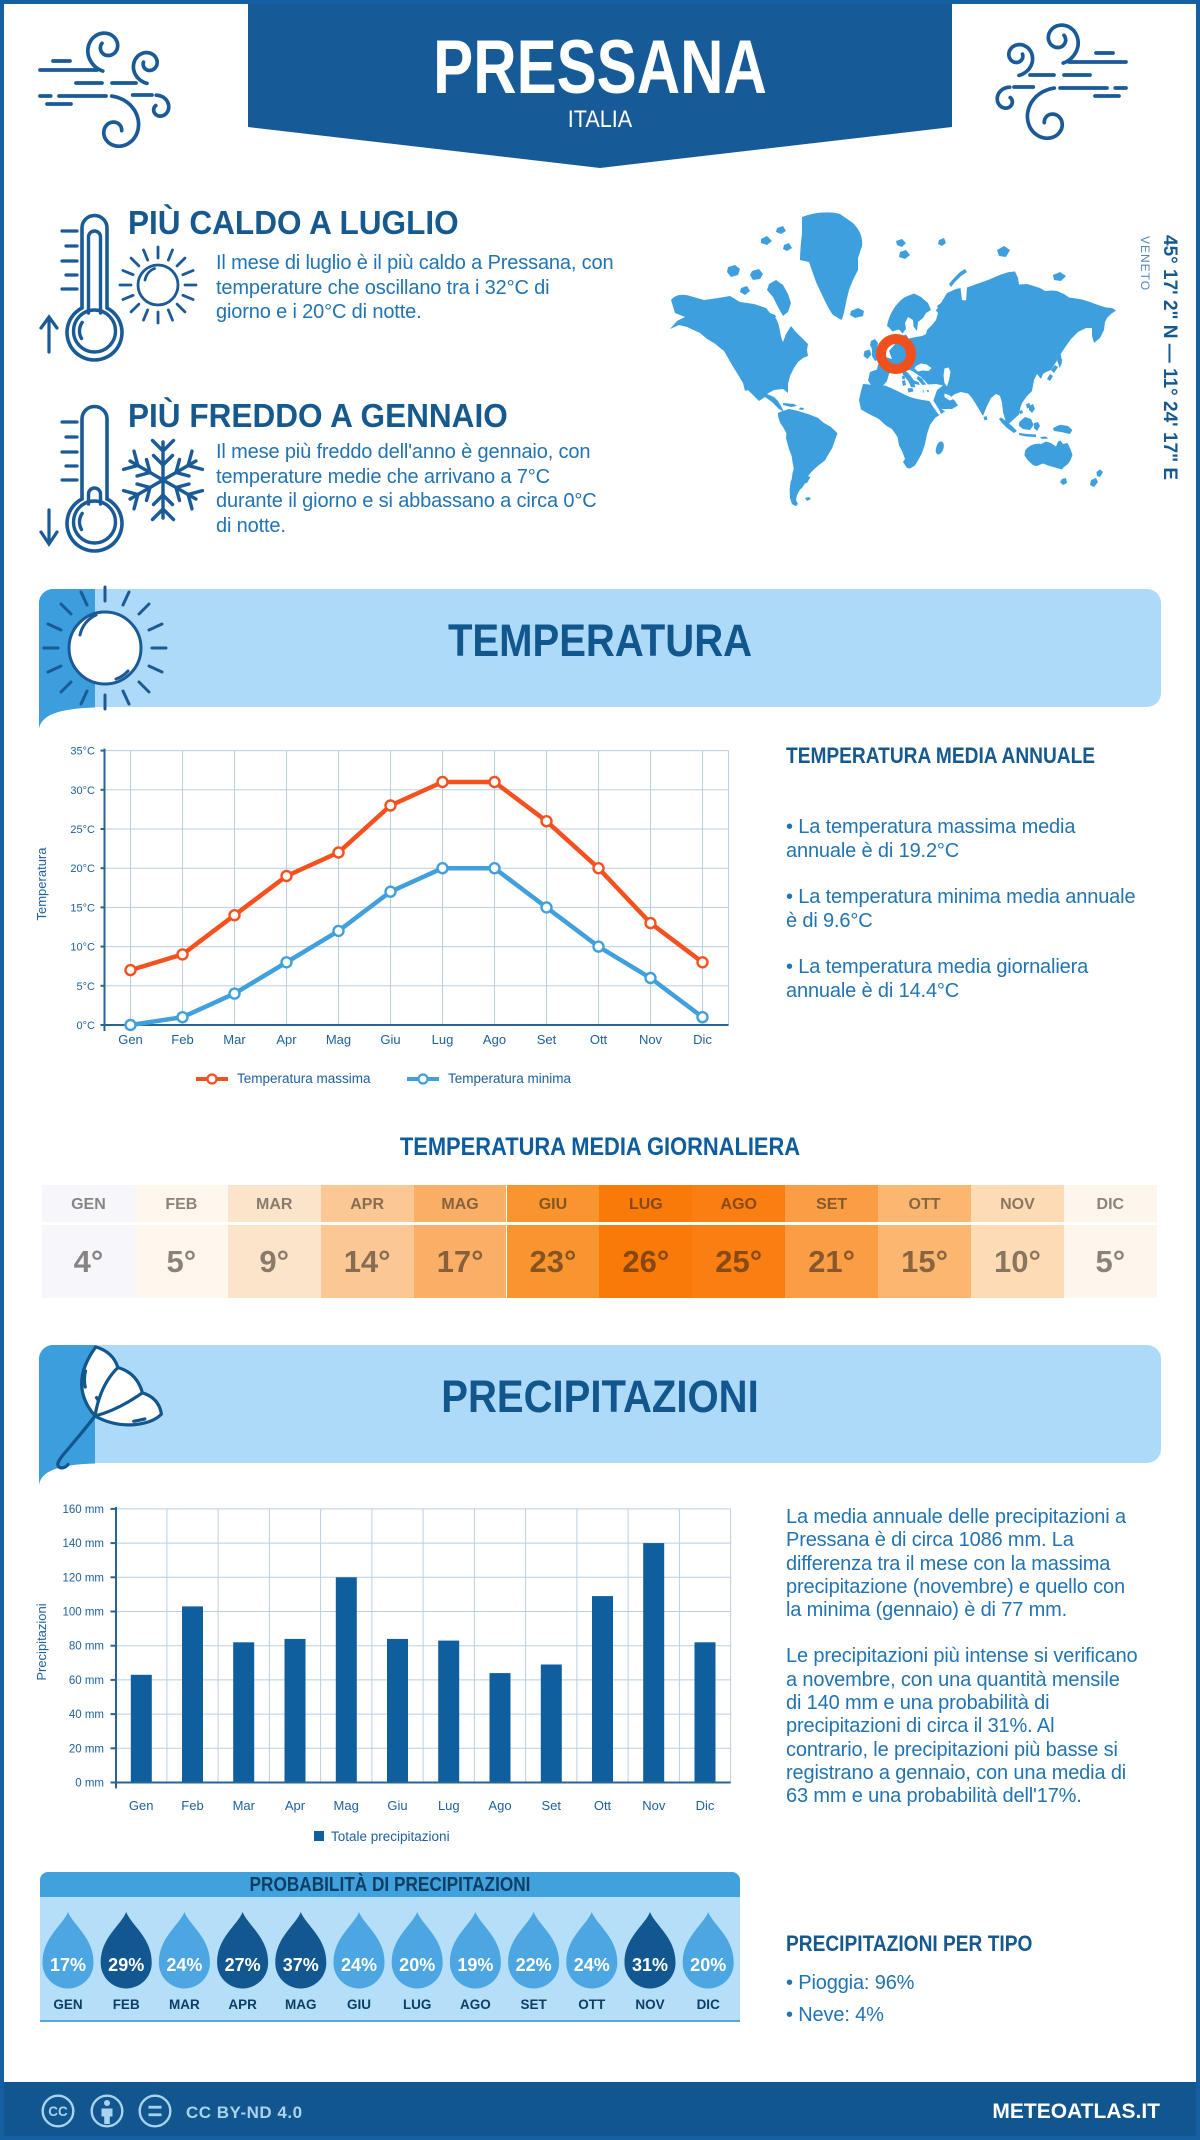  Describe the element at coordinates (649, 2004) in the screenshot. I see `svg-text: NOV` at that location.